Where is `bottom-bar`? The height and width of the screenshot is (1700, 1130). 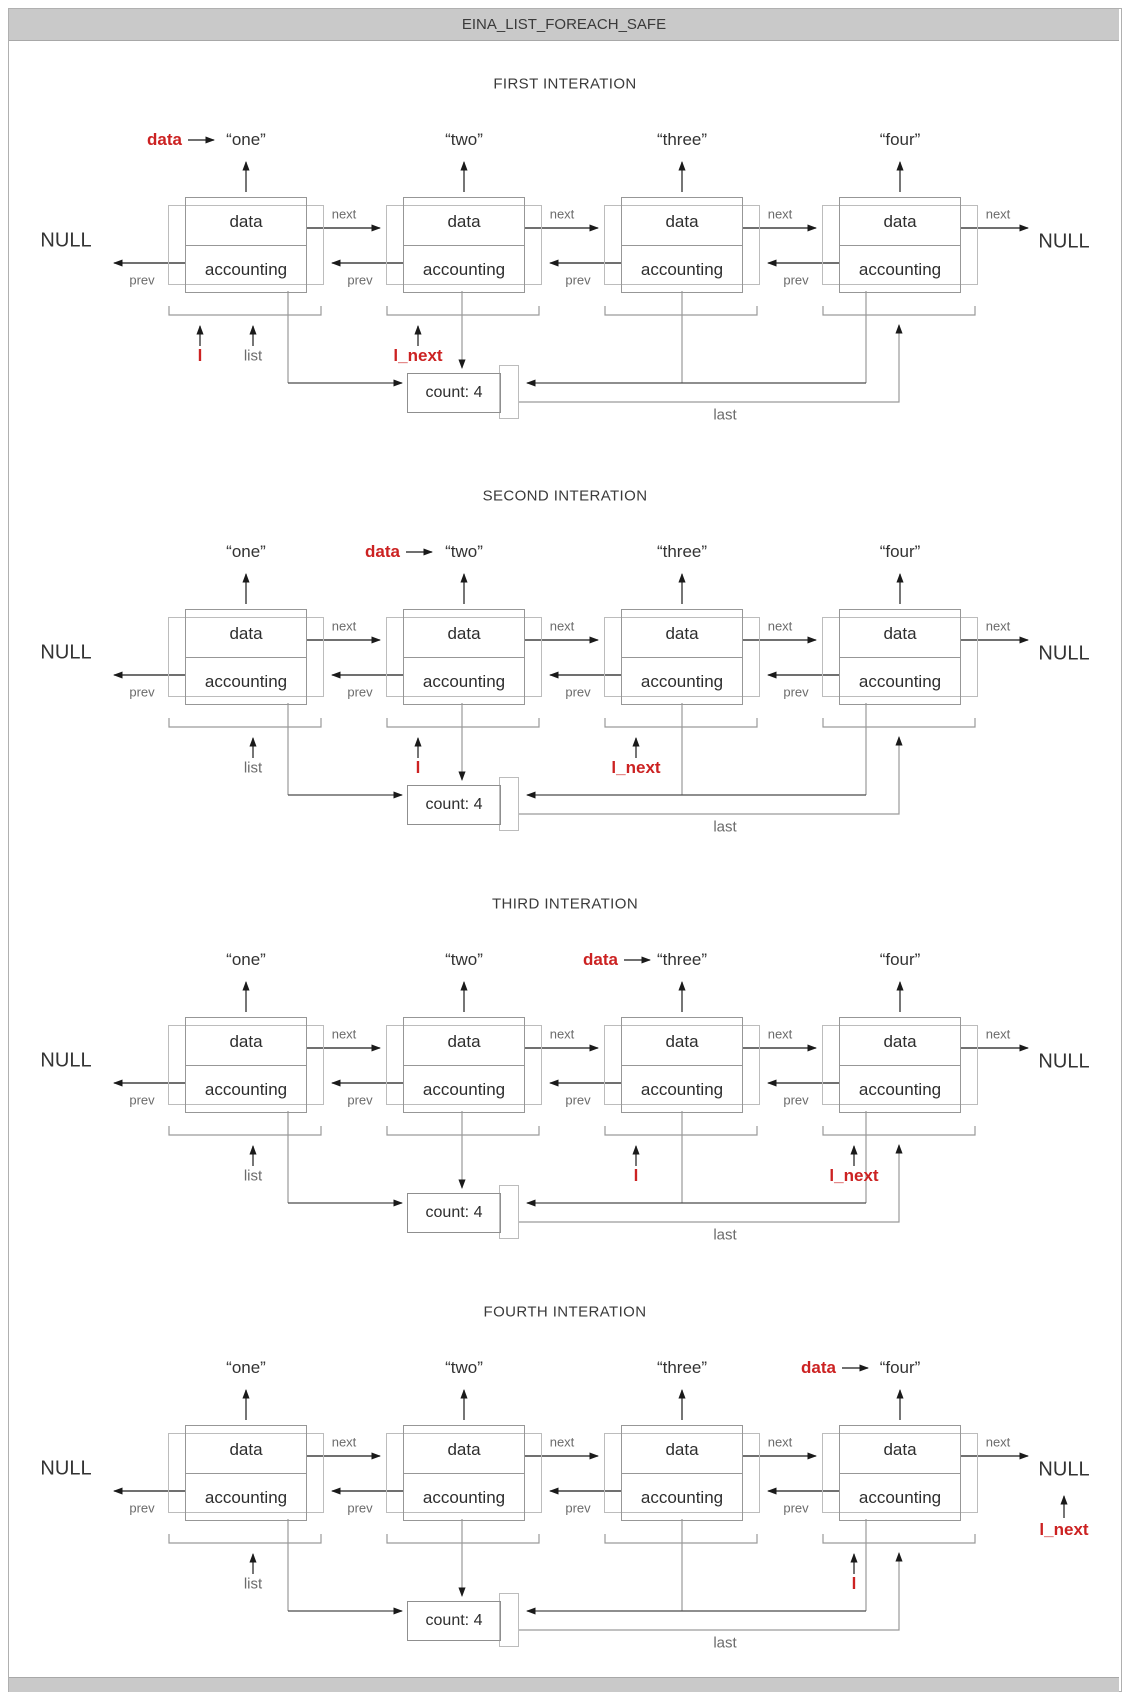 bottom-bar is located at coordinates (564, 1684).